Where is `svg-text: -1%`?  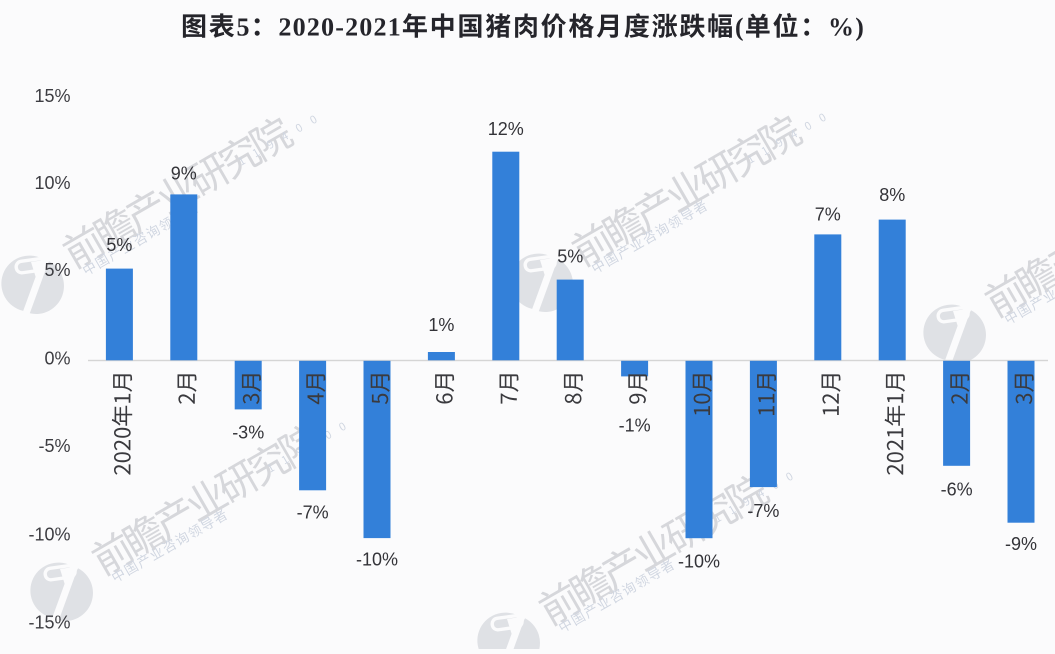 svg-text: -1% is located at coordinates (635, 426).